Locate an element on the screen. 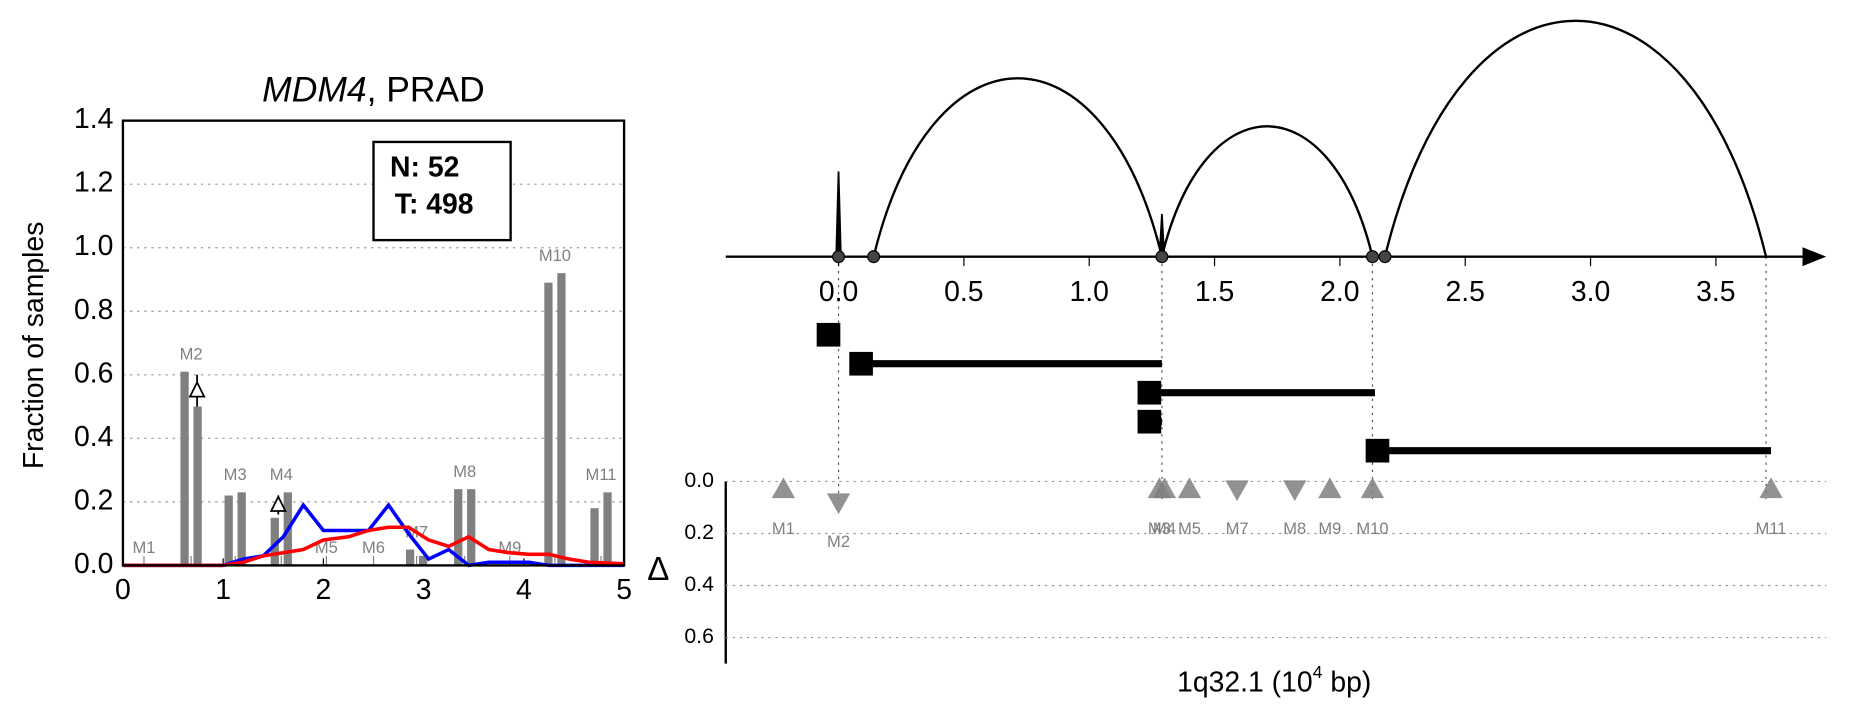  chart-title: MDM4, PRAD is located at coordinates (373, 90).